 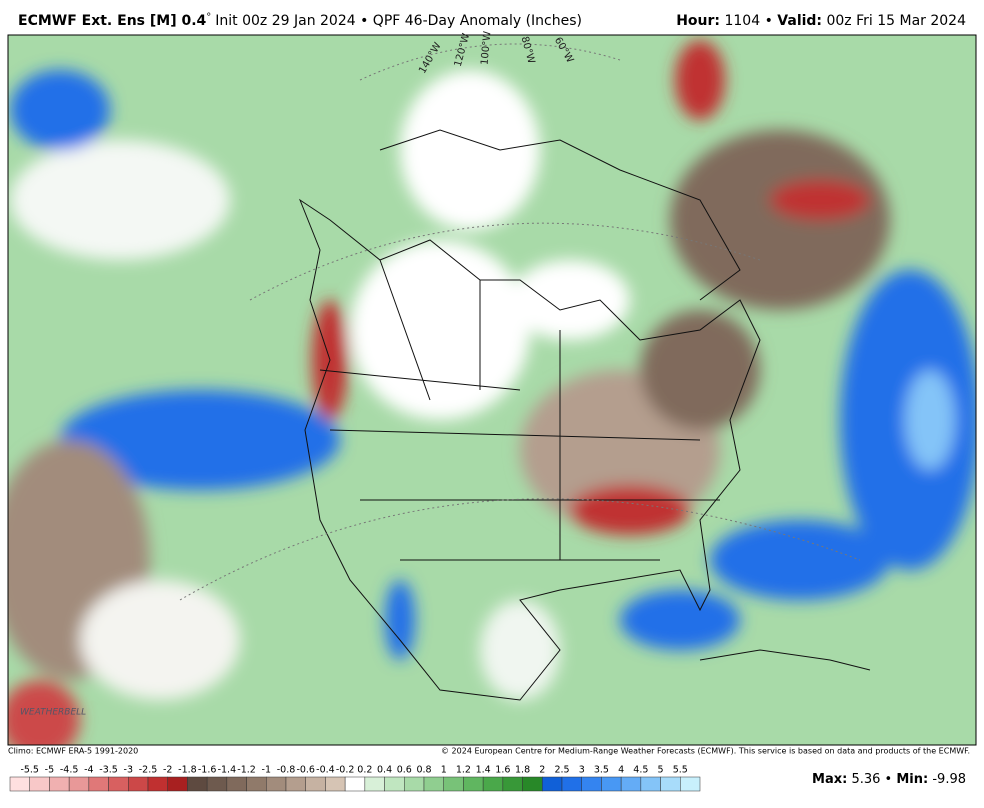 What do you see at coordinates (865, 779) in the screenshot?
I see `max: 5.36` at bounding box center [865, 779].